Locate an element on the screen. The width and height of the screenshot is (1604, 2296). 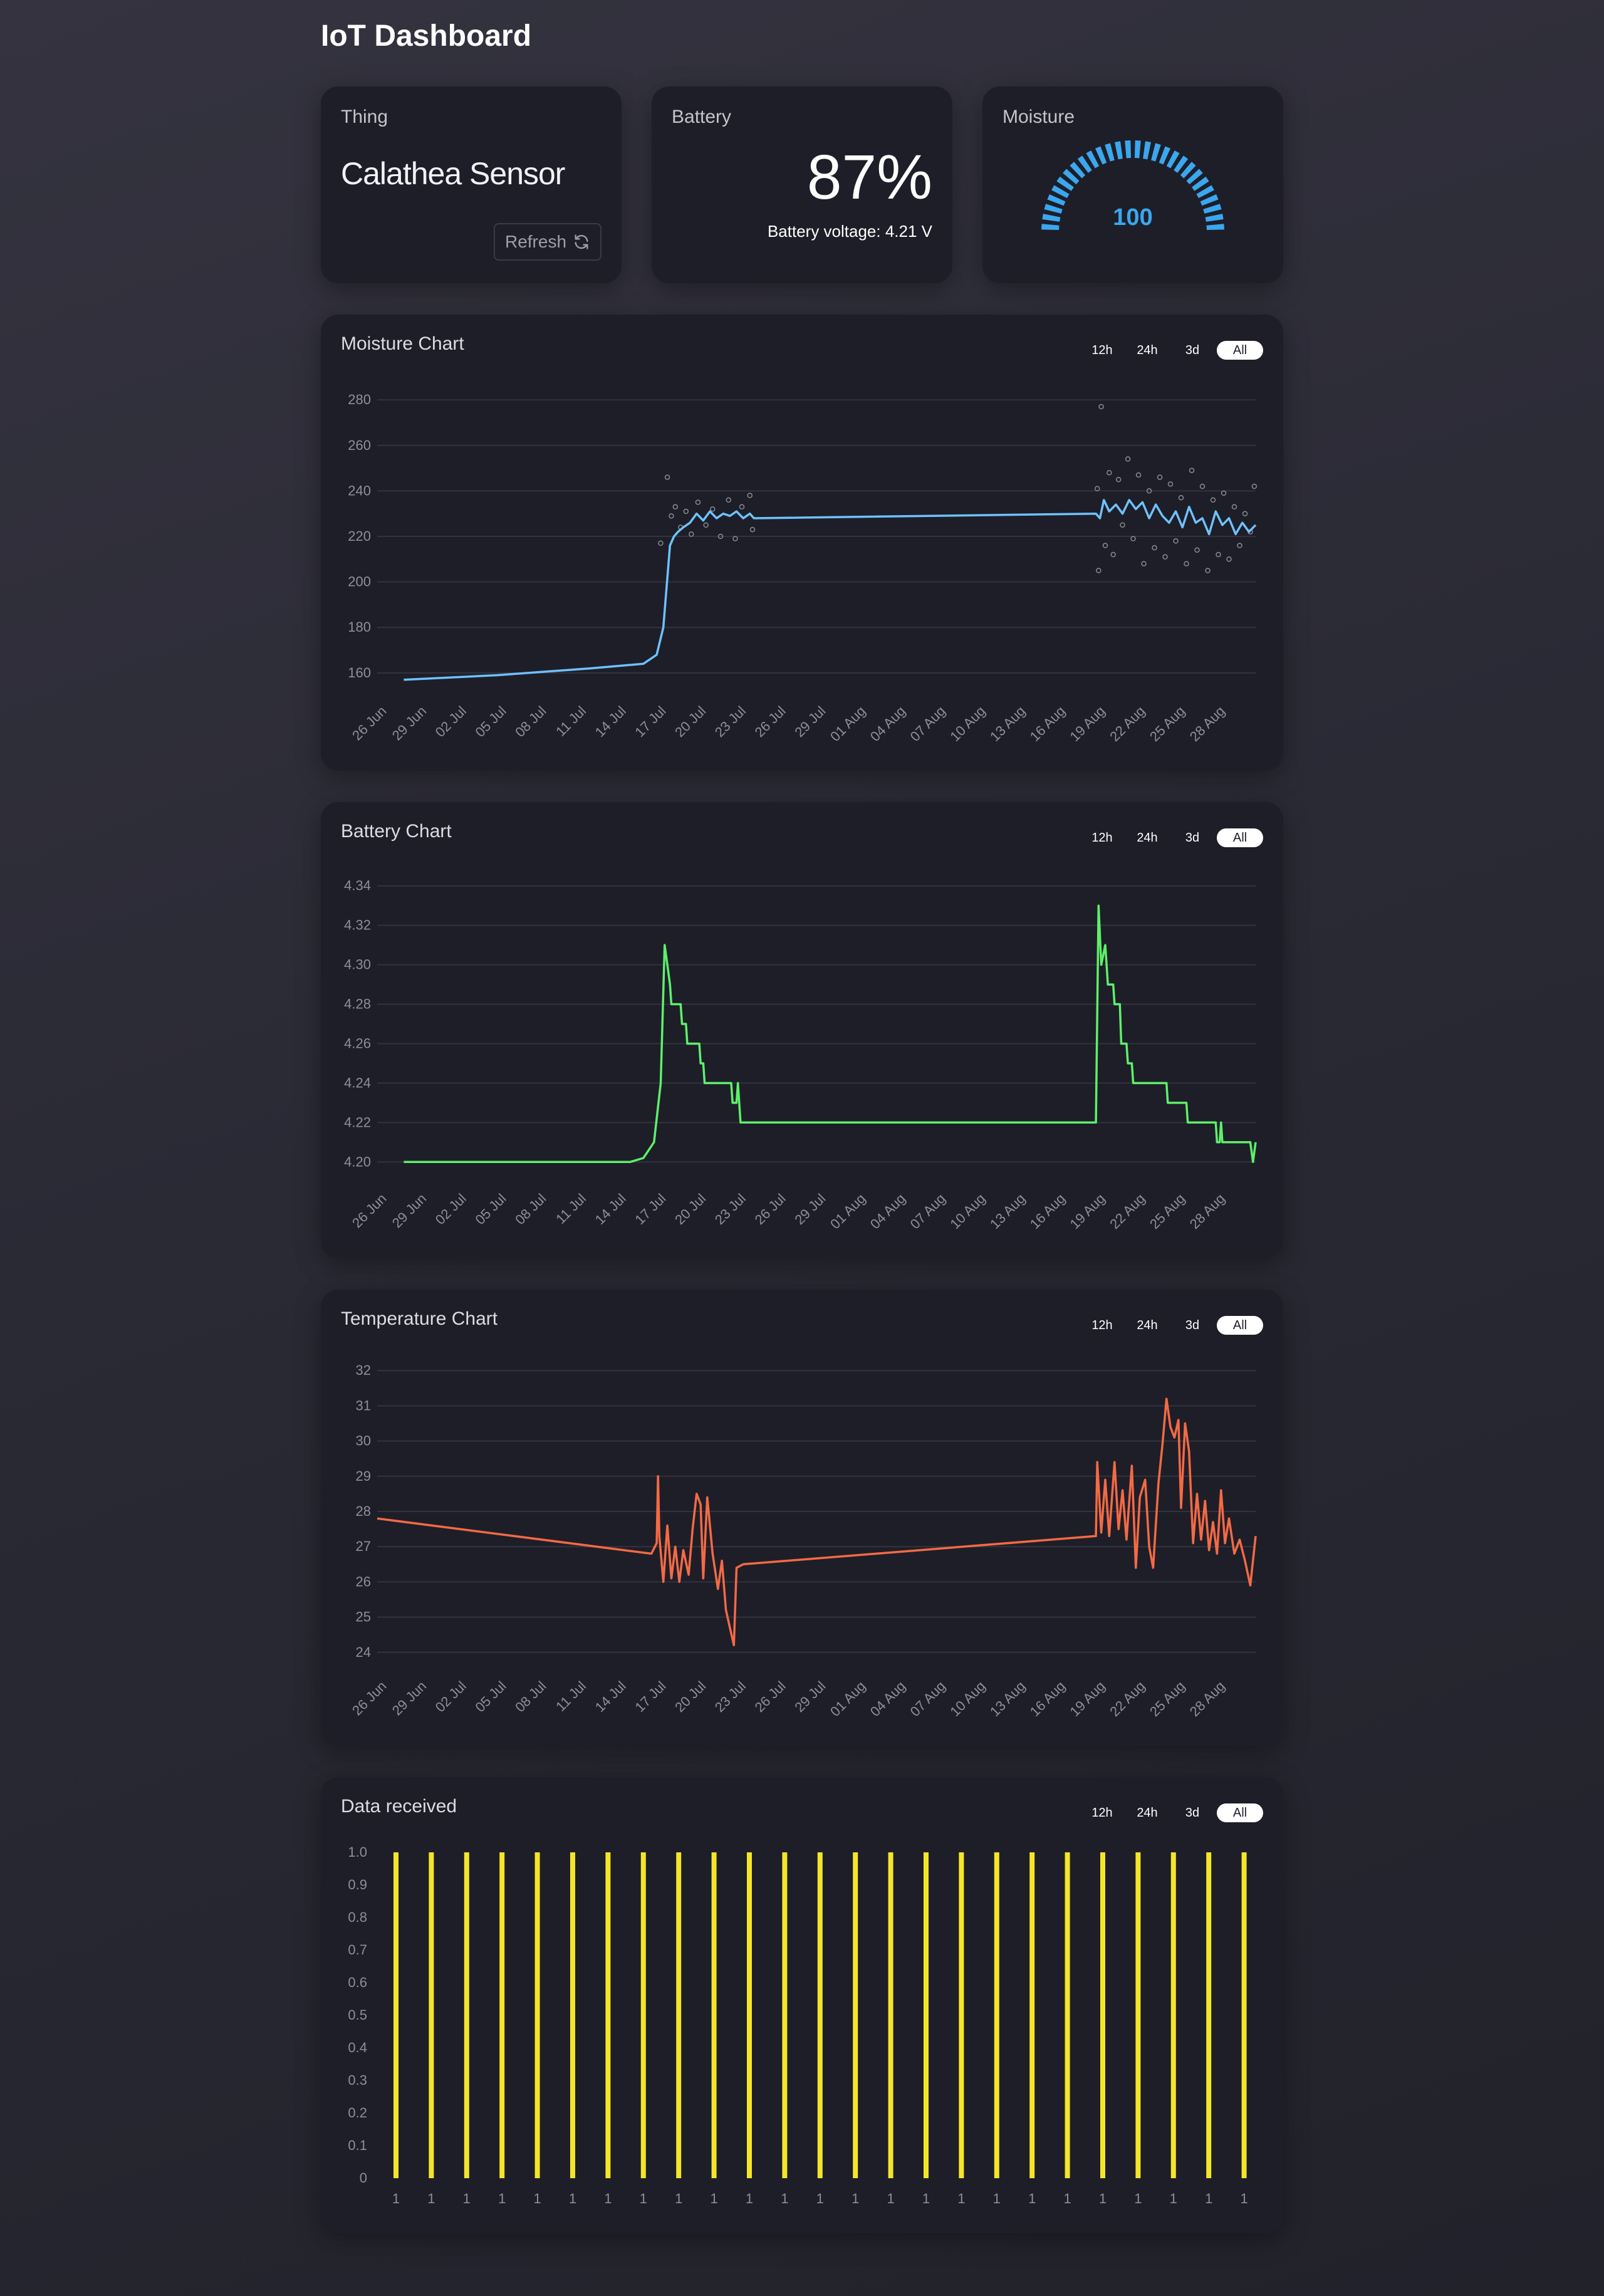
thing-name: Calathea Sensor is located at coordinates (453, 173).